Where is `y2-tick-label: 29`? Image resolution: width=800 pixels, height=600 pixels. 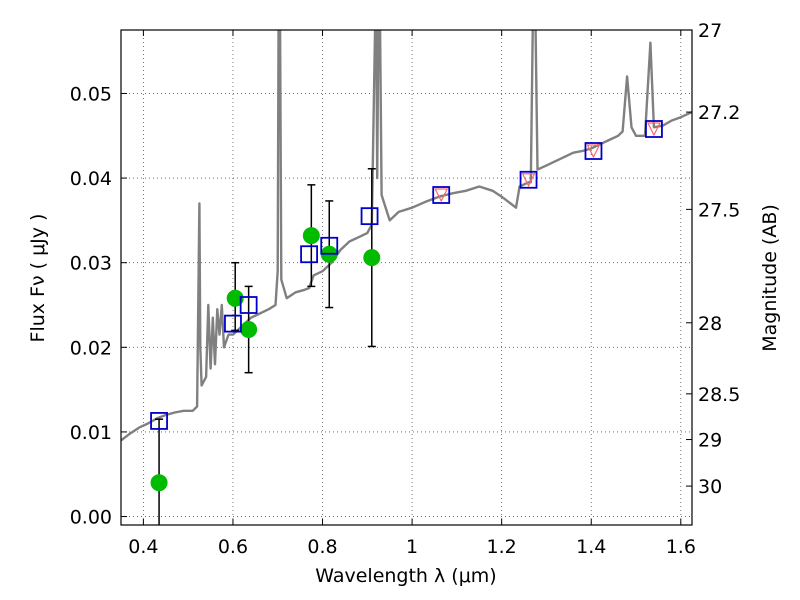
y2-tick-label: 29 is located at coordinates (710, 441).